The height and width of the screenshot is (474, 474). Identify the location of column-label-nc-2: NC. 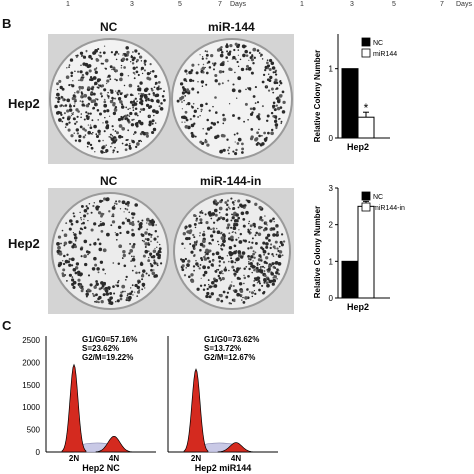
(109, 181).